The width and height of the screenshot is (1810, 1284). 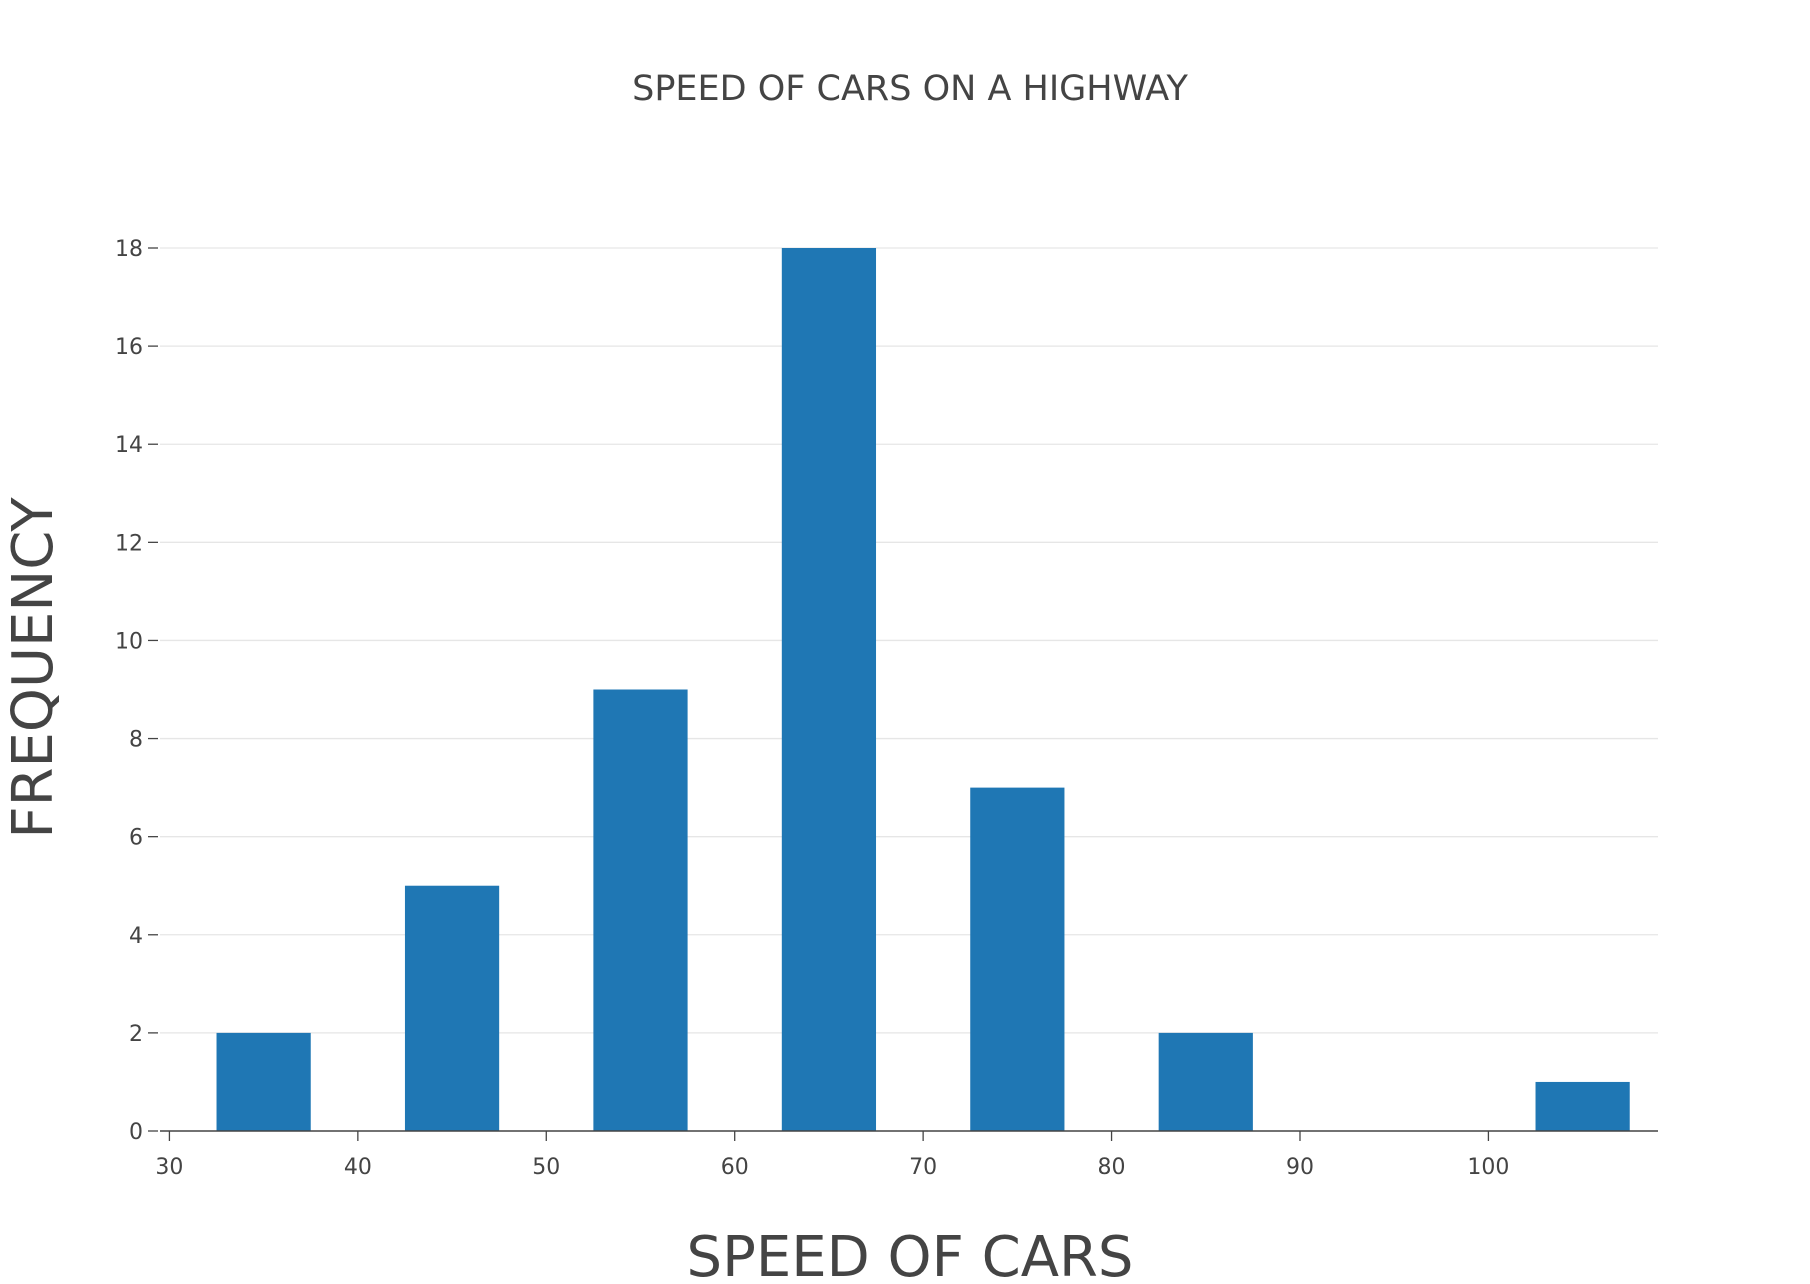 I want to click on y-tick-label: 12, so click(x=129, y=543).